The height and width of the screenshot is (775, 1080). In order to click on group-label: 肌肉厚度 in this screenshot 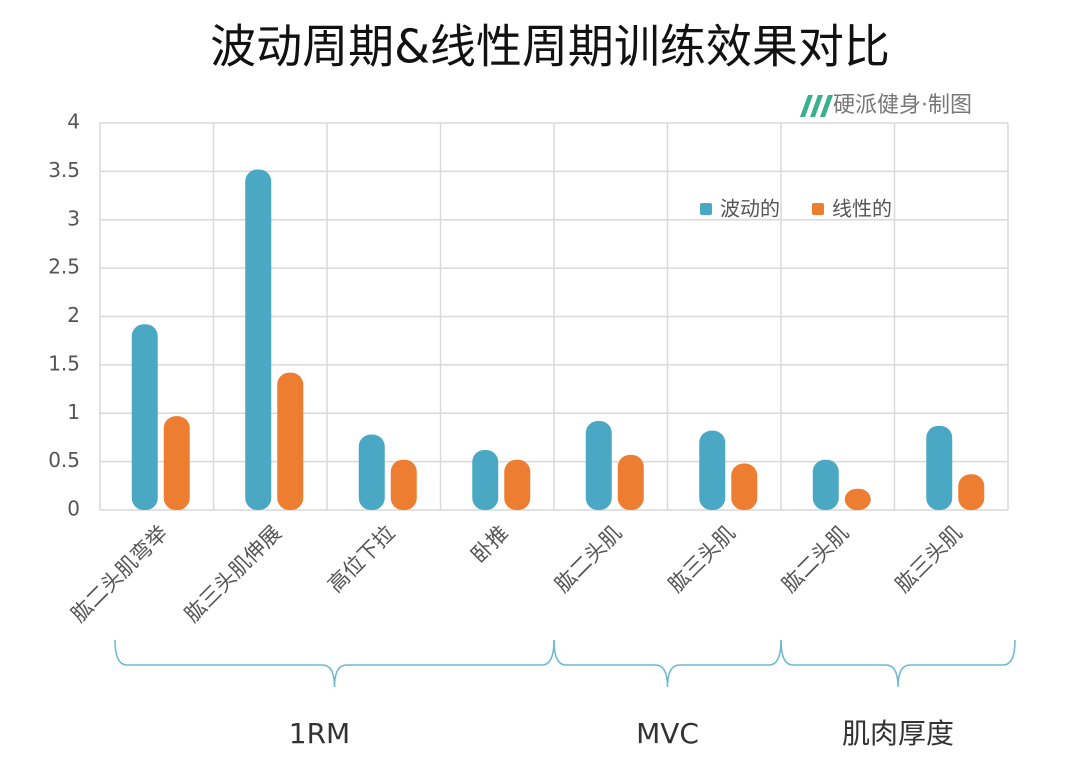, I will do `click(898, 733)`.